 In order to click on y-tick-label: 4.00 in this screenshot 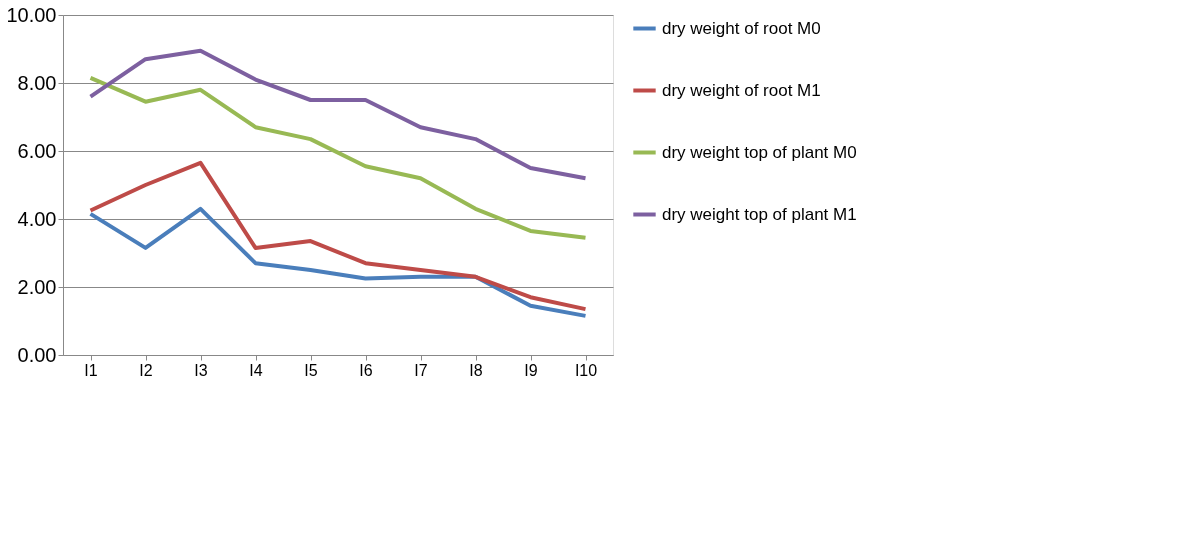, I will do `click(37, 218)`.